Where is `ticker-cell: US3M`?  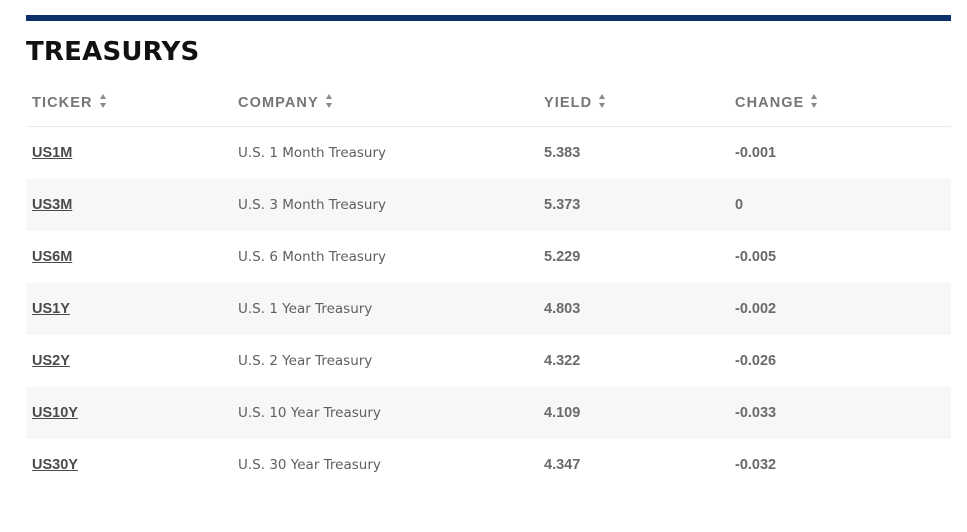 ticker-cell: US3M is located at coordinates (52, 205).